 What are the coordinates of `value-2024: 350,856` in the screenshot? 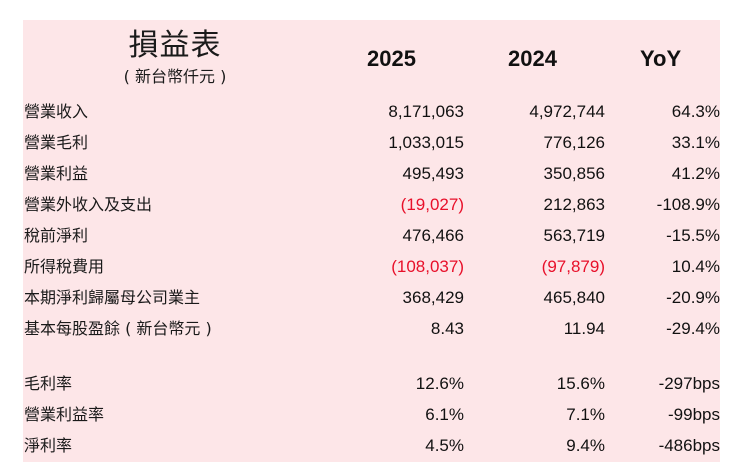 It's located at (574, 173).